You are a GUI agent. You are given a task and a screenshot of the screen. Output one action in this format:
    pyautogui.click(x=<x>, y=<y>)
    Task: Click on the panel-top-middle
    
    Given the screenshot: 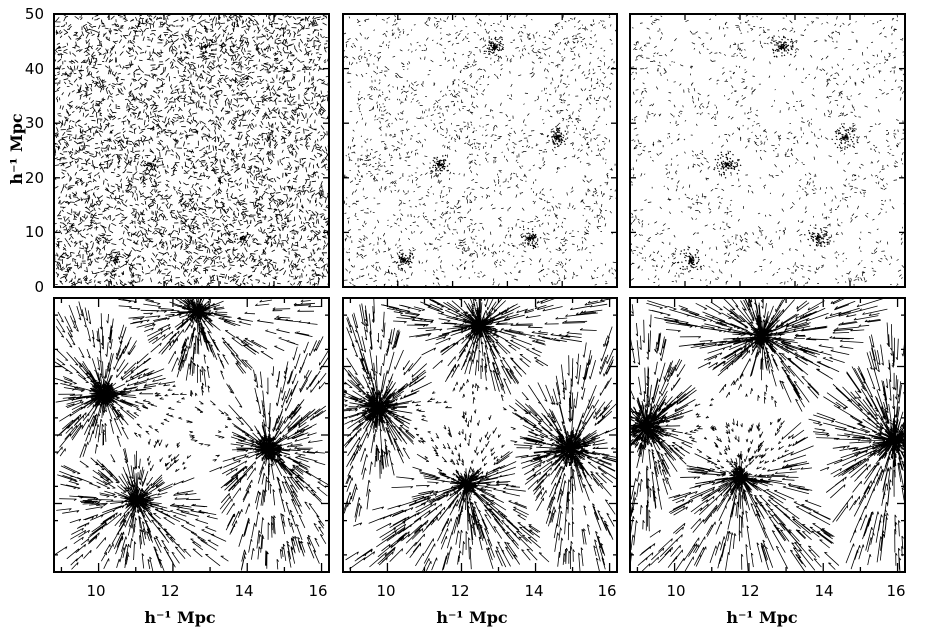 What is the action you would take?
    pyautogui.click(x=480, y=150)
    